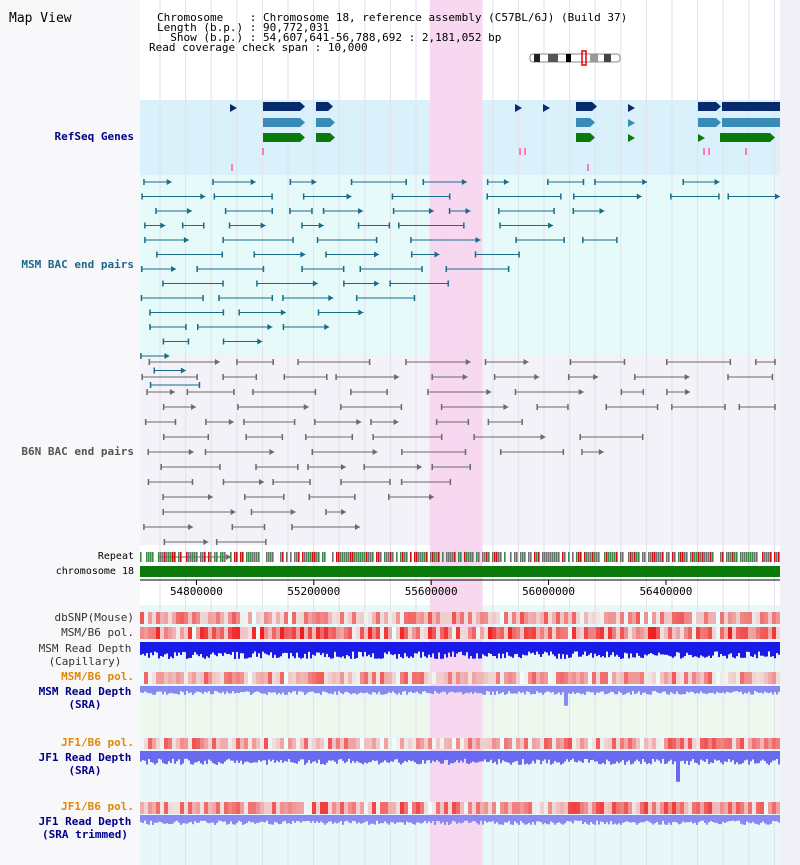 The image size is (800, 865). Describe the element at coordinates (94, 136) in the screenshot. I see `track-label-refseq: RefSeq Genes` at that location.